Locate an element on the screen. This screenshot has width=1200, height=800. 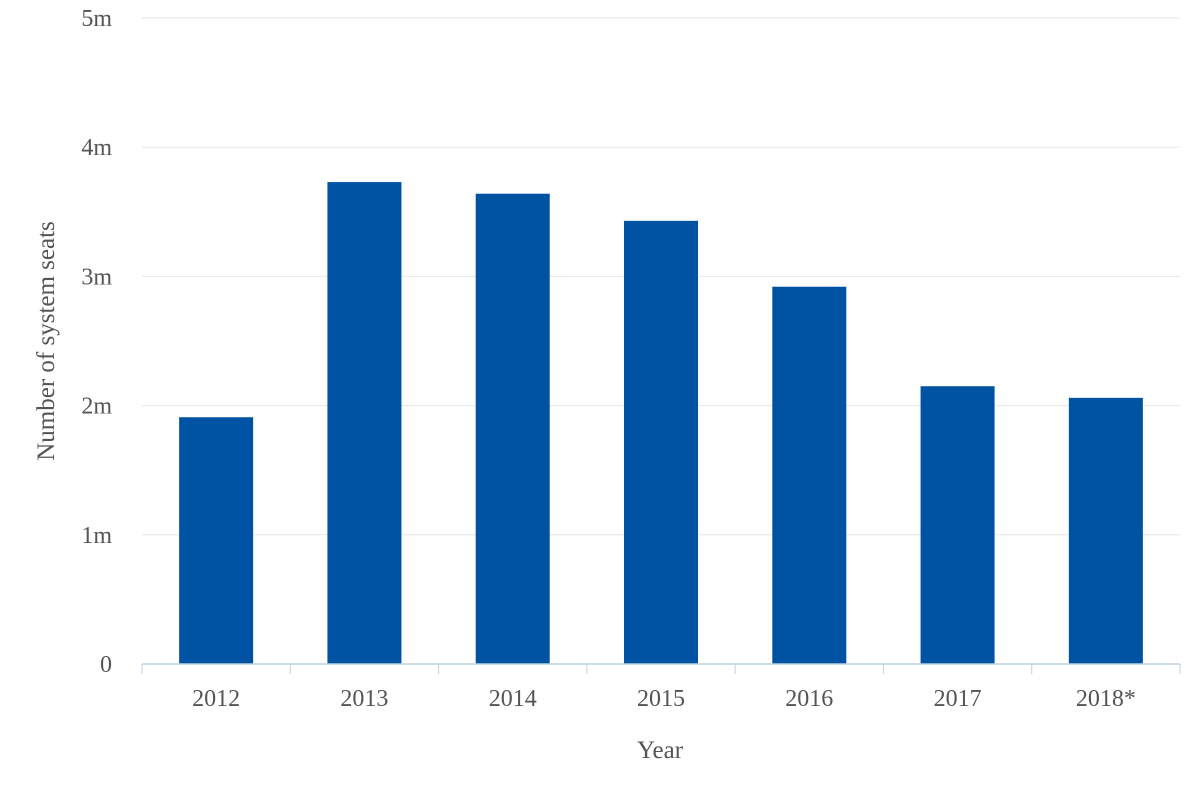
bar-2014 is located at coordinates (512, 428).